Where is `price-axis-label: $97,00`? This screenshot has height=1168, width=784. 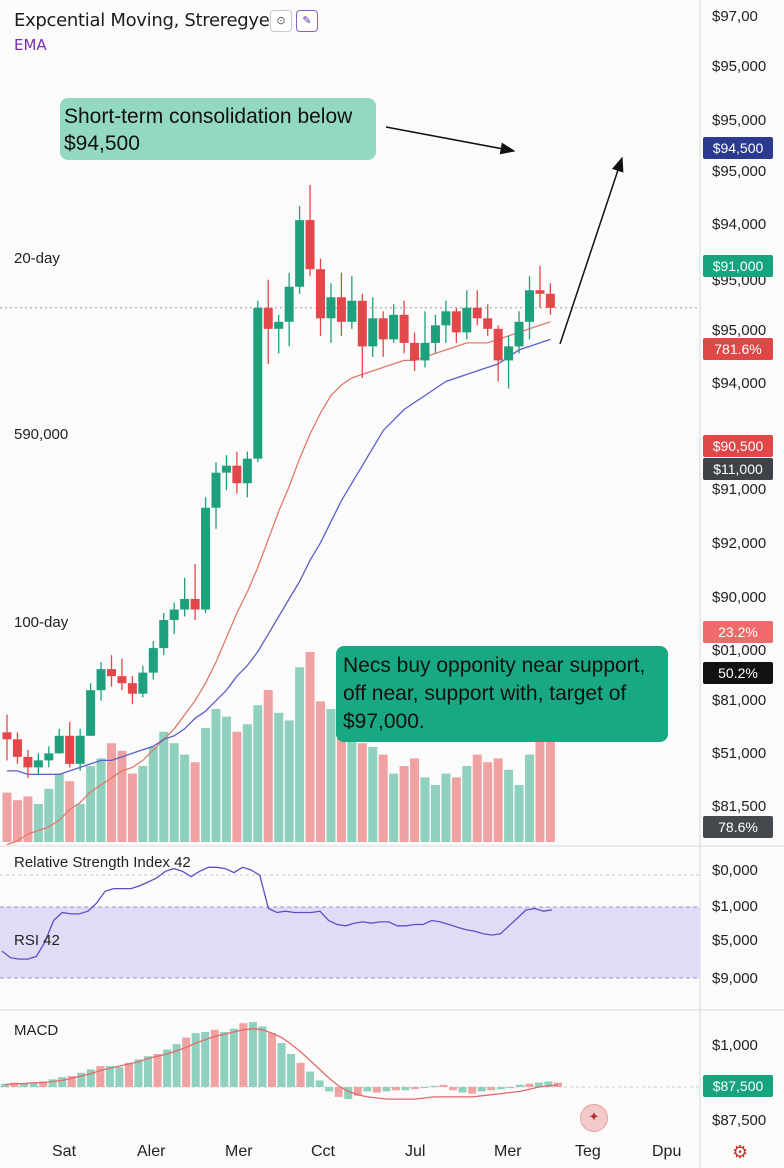
price-axis-label: $97,00 is located at coordinates (735, 16).